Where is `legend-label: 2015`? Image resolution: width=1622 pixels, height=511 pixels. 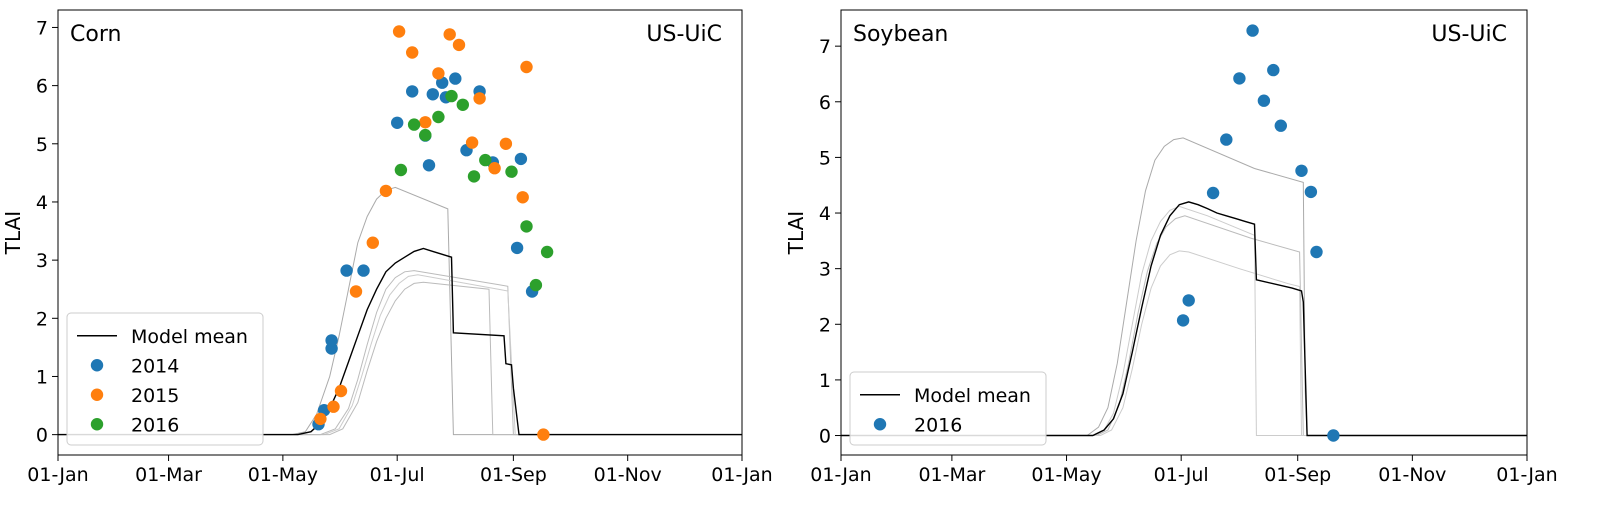
legend-label: 2015 is located at coordinates (155, 396).